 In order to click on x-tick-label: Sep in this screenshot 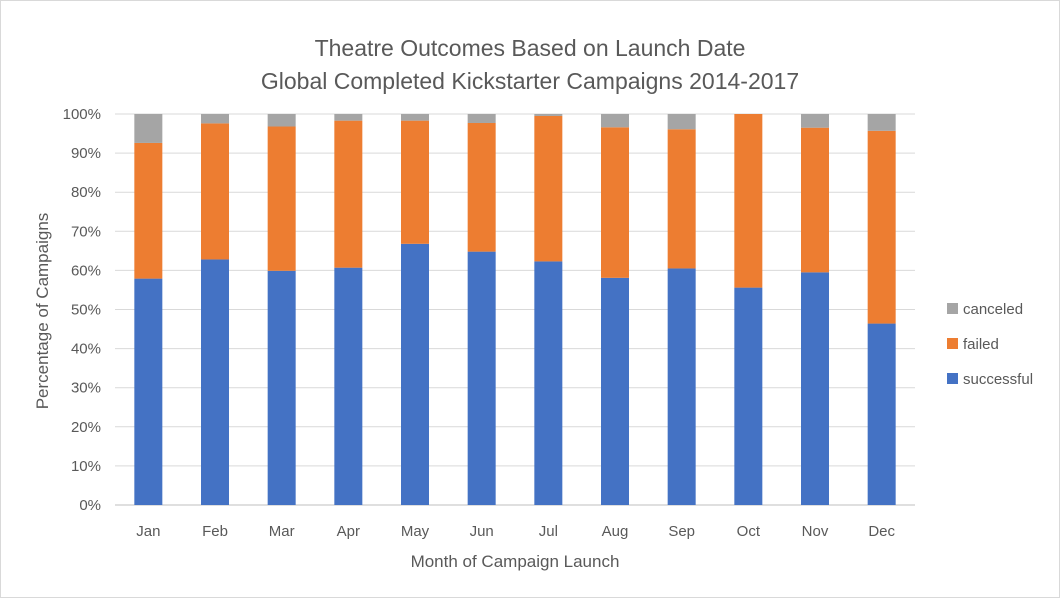, I will do `click(681, 531)`.